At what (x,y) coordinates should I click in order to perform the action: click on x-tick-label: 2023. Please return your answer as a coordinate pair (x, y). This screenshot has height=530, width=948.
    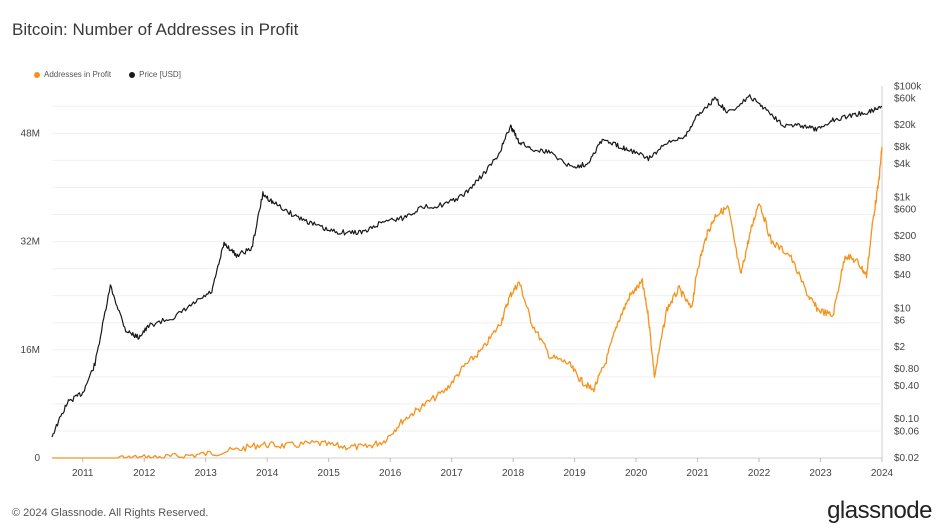
    Looking at the image, I should click on (820, 473).